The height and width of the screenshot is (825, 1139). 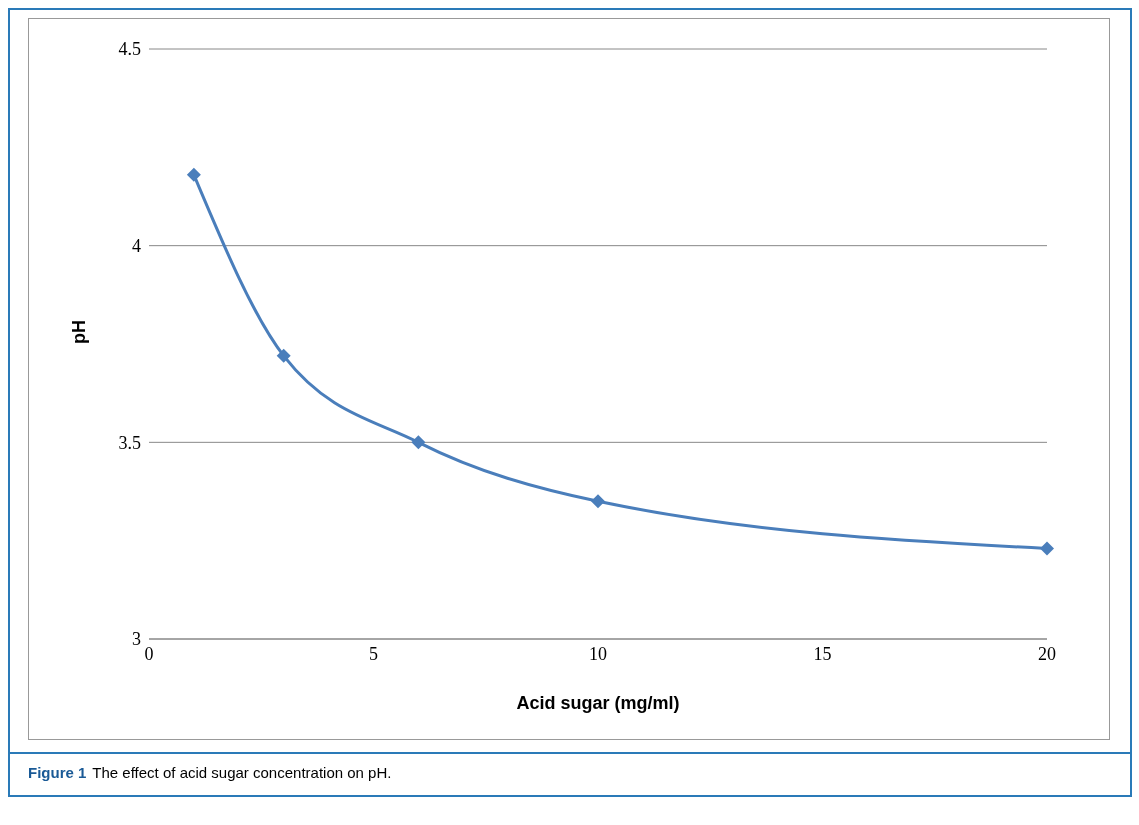 I want to click on text: The effect of acid sugar concentration on pH., so click(x=242, y=772).